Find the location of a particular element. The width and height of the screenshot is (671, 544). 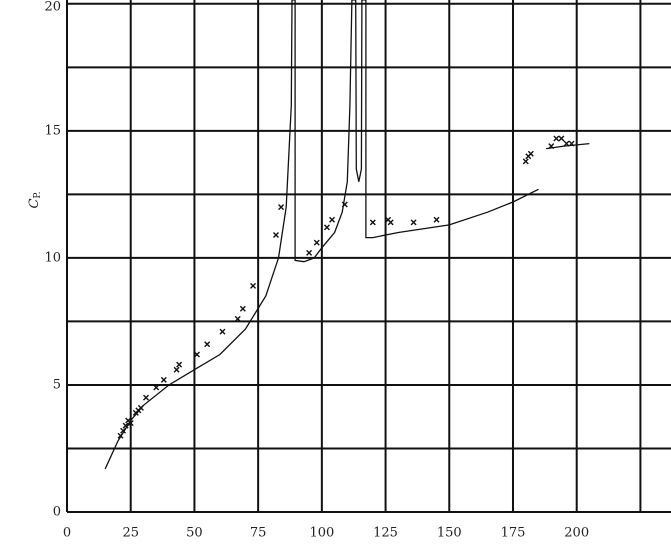

y-tick-label: 0 is located at coordinates (57, 512).